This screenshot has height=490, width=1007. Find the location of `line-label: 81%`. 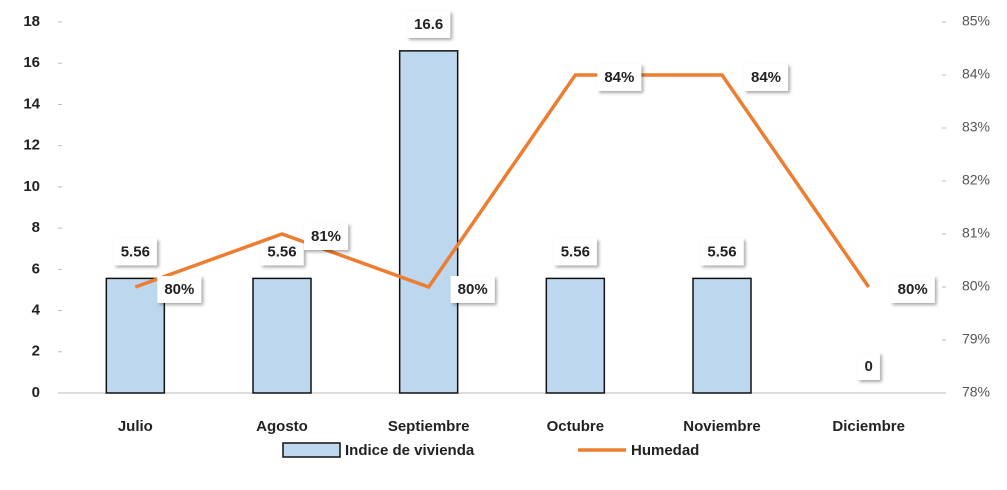

line-label: 81% is located at coordinates (326, 236).